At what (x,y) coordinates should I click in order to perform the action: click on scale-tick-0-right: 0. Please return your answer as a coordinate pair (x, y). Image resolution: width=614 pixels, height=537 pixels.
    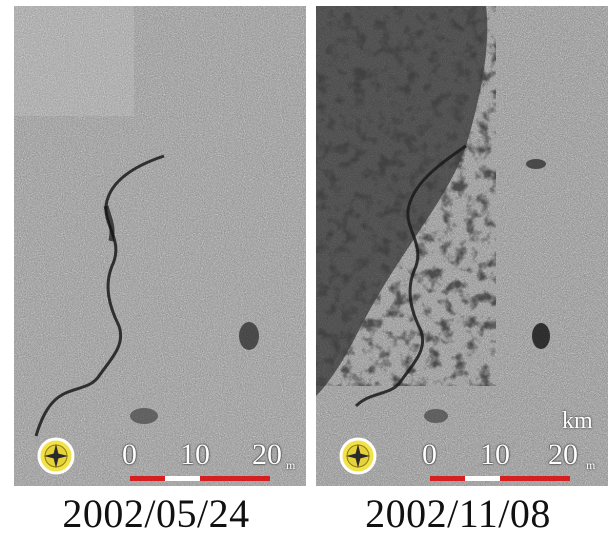
    Looking at the image, I should click on (429, 454).